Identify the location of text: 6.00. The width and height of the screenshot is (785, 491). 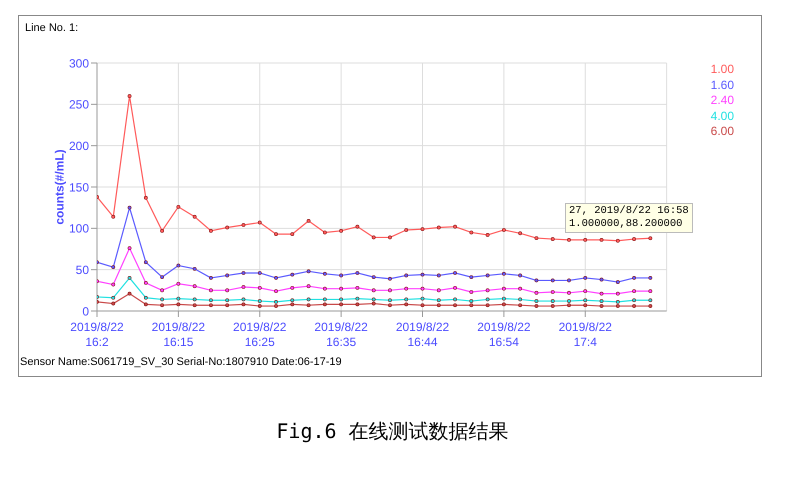
(722, 132).